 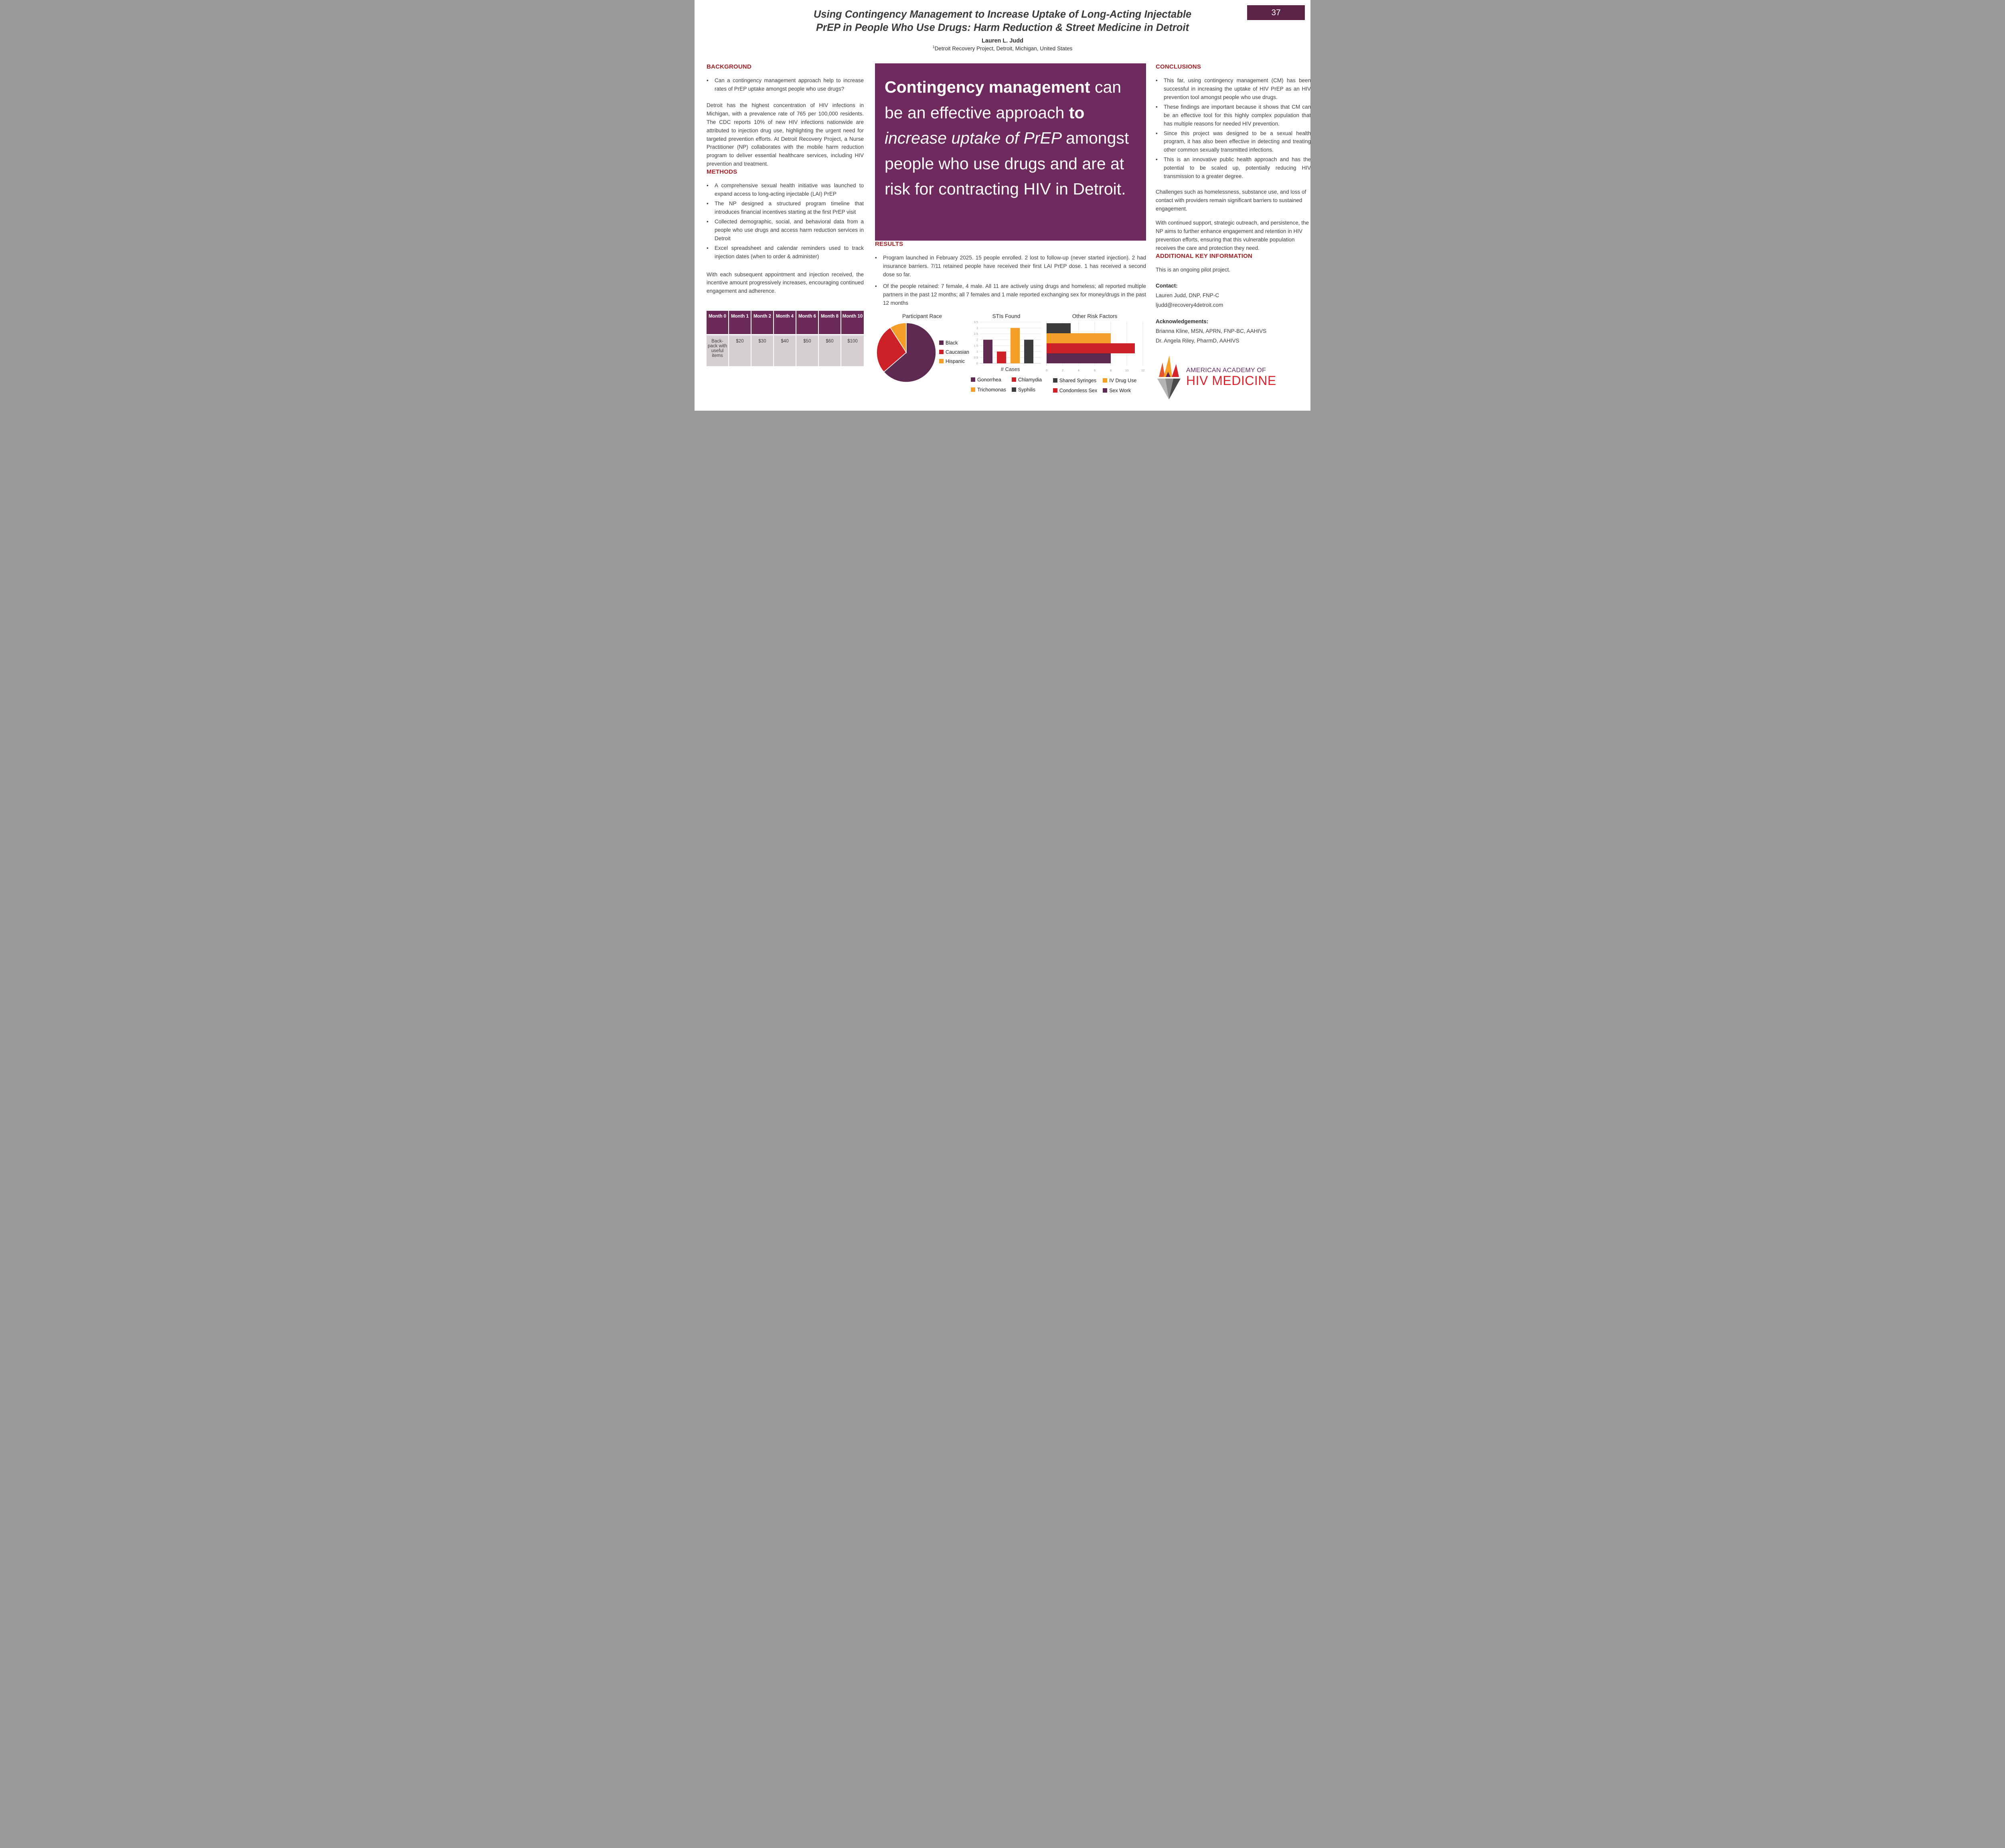 I want to click on legend-label: Black, so click(x=951, y=343).